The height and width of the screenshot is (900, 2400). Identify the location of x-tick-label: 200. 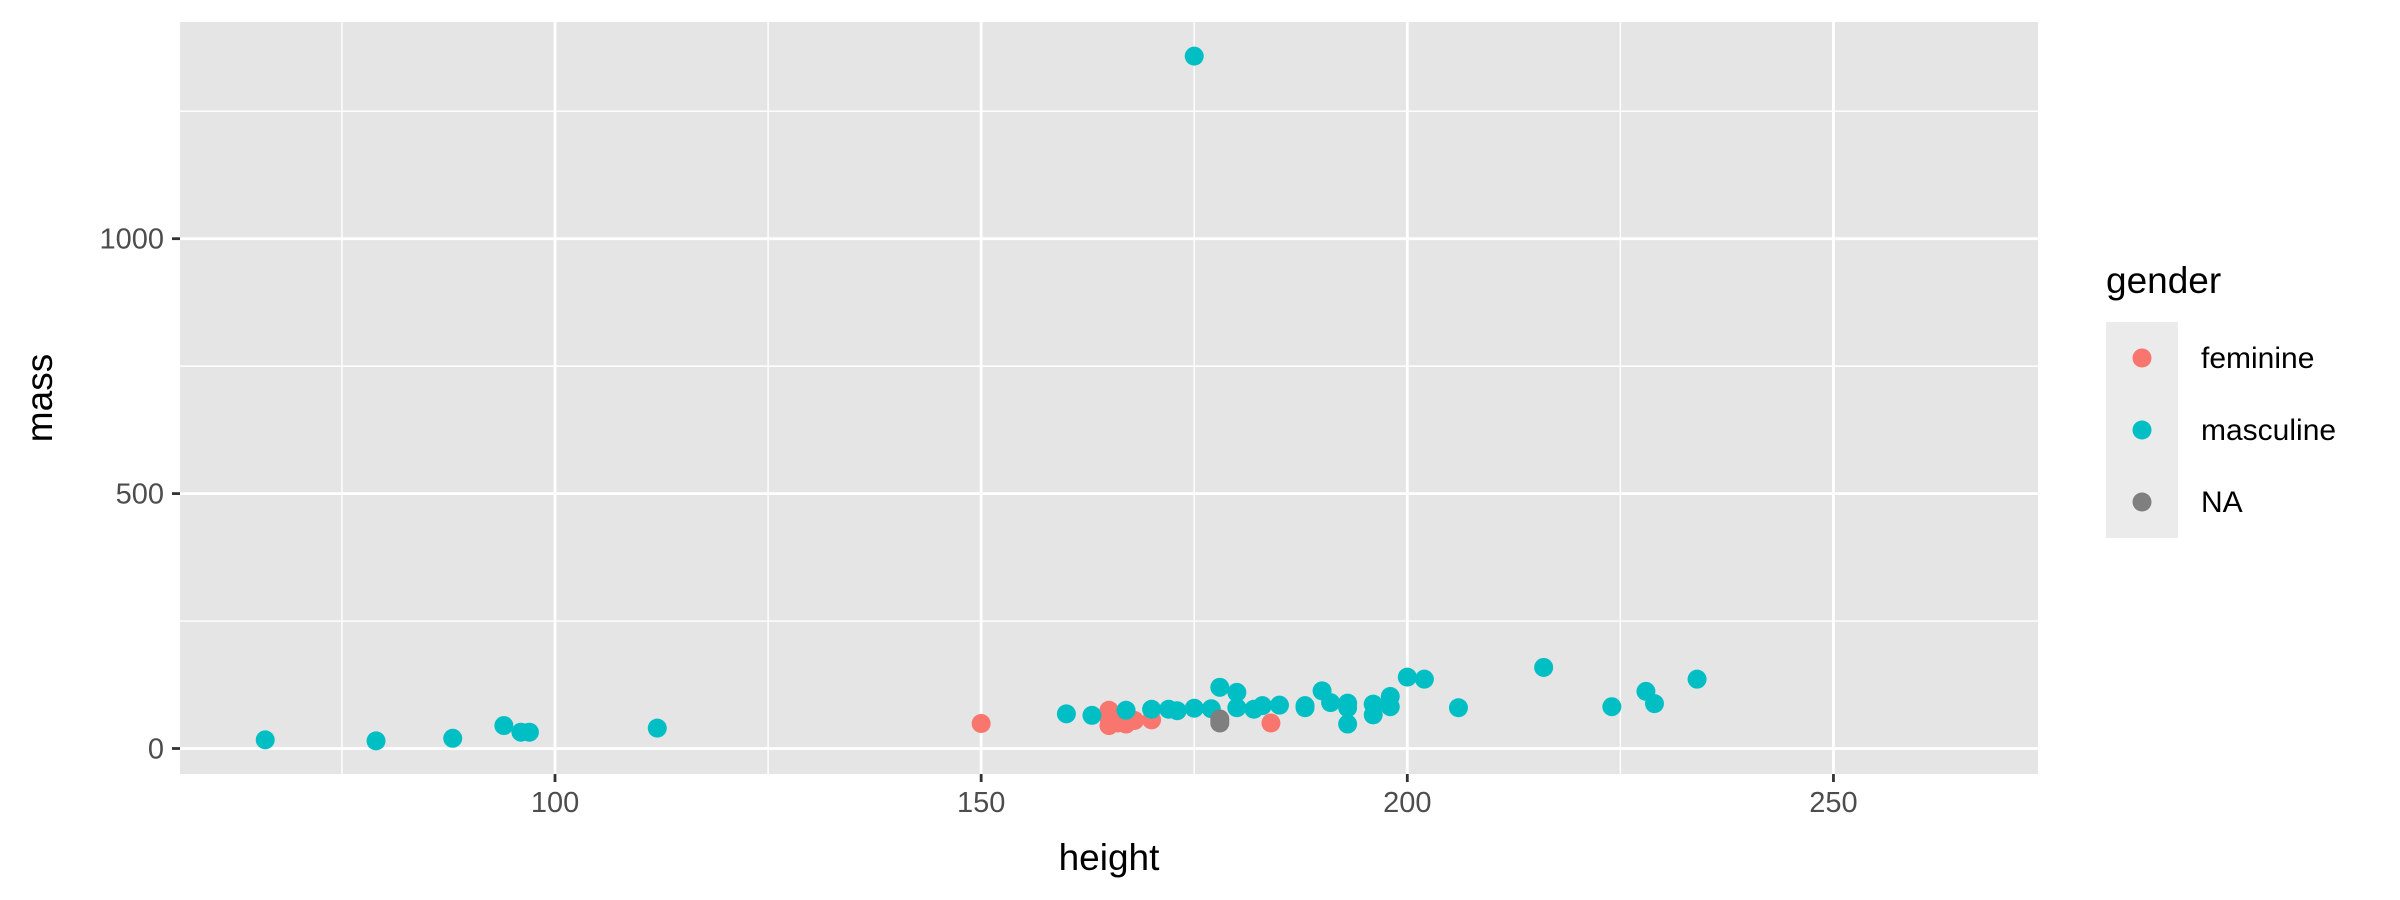
(1407, 803).